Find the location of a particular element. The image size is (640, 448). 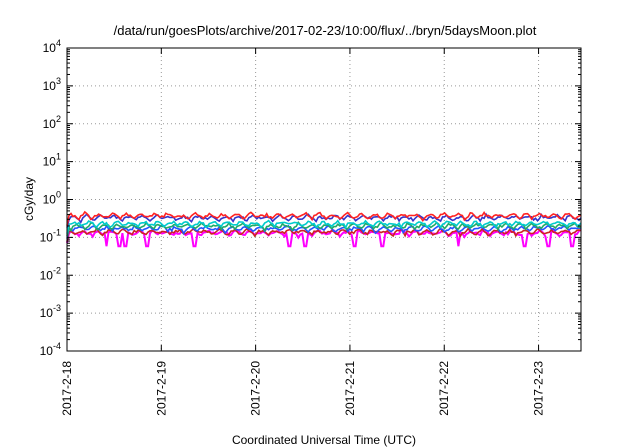

y-tick-label: 10⁻¹ is located at coordinates (50, 235).